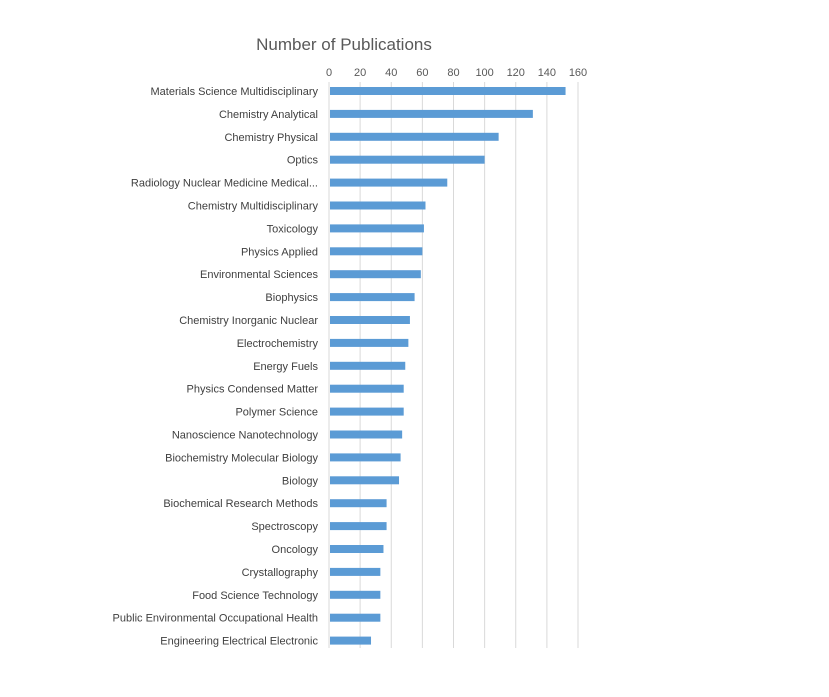  I want to click on category-label: Materials Science Multidisciplinary, so click(234, 92).